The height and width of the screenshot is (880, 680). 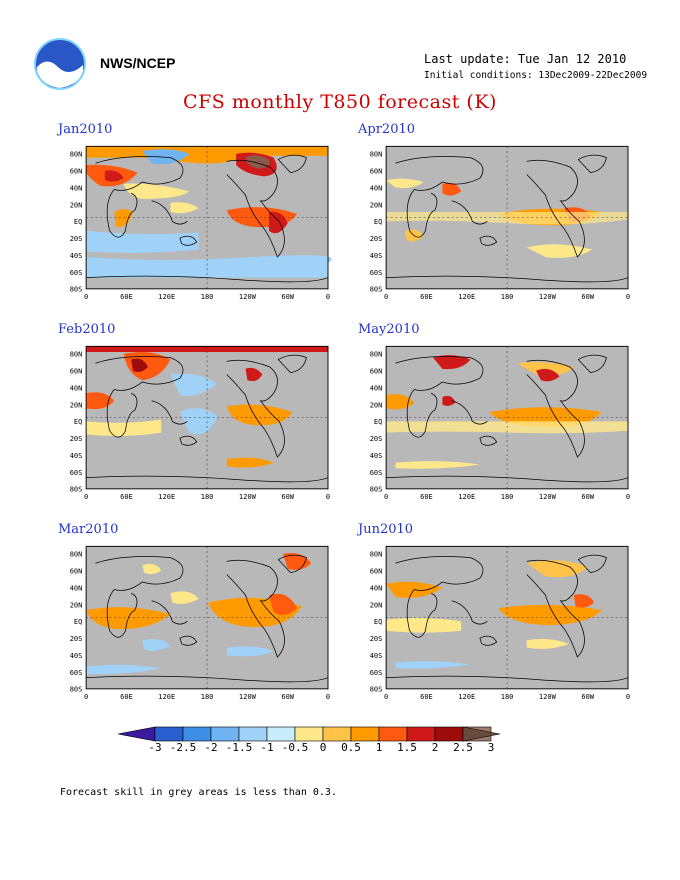 What do you see at coordinates (351, 747) in the screenshot?
I see `colorbar-tick: 0.5` at bounding box center [351, 747].